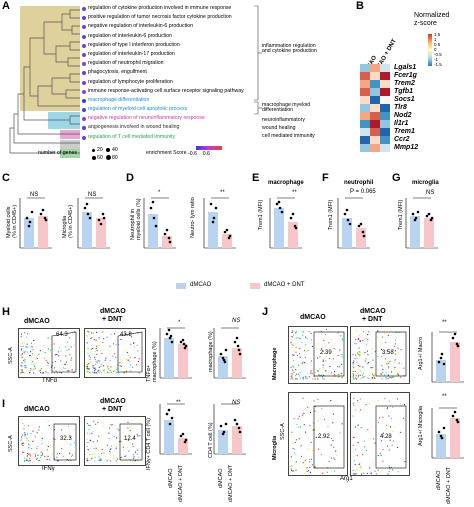 The width and height of the screenshot is (474, 507). I want to click on heatmap-legend-title: Normalized z-score, so click(432, 20).